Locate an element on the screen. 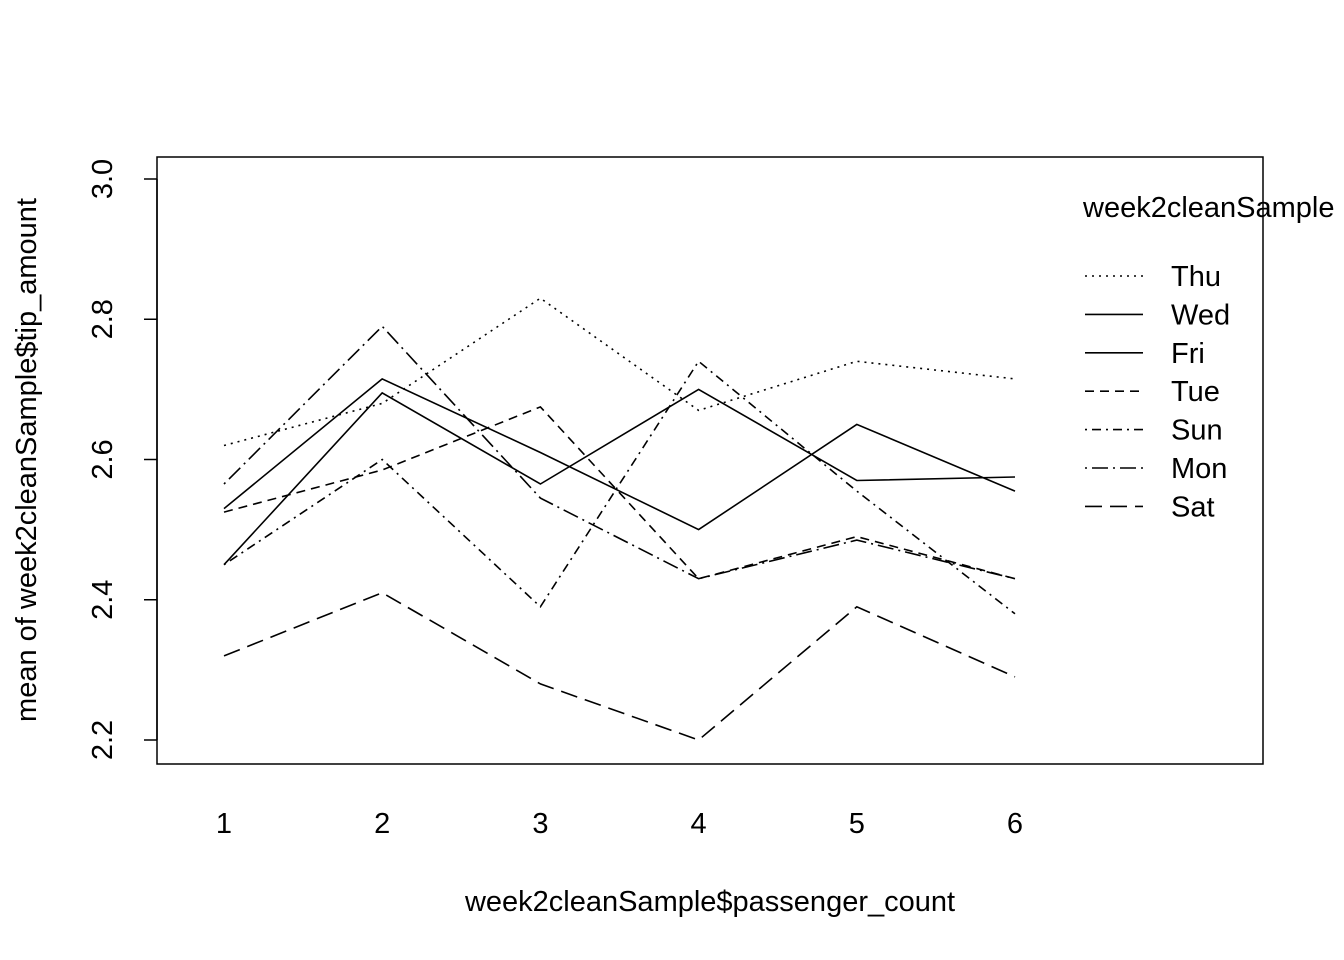 The width and height of the screenshot is (1344, 960). x-tick-label: 5 is located at coordinates (857, 824).